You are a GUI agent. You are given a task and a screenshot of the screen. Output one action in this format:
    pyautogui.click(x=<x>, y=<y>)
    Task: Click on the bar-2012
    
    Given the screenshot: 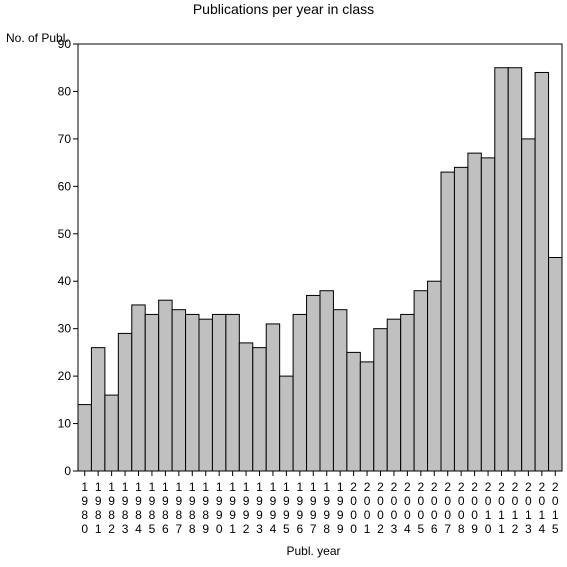 What is the action you would take?
    pyautogui.click(x=515, y=269)
    